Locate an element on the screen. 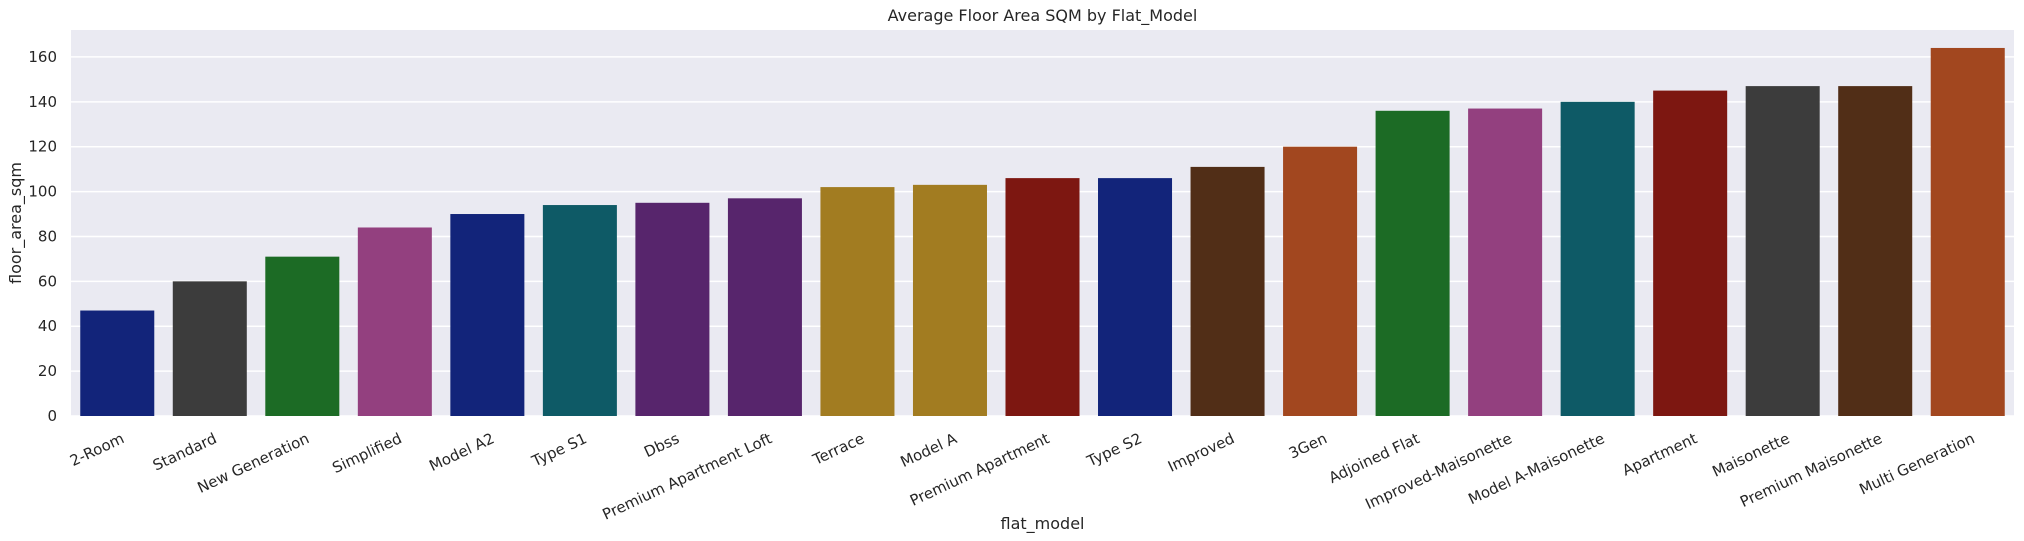  x-tick-label: Improved-Maisonette is located at coordinates (1439, 471).